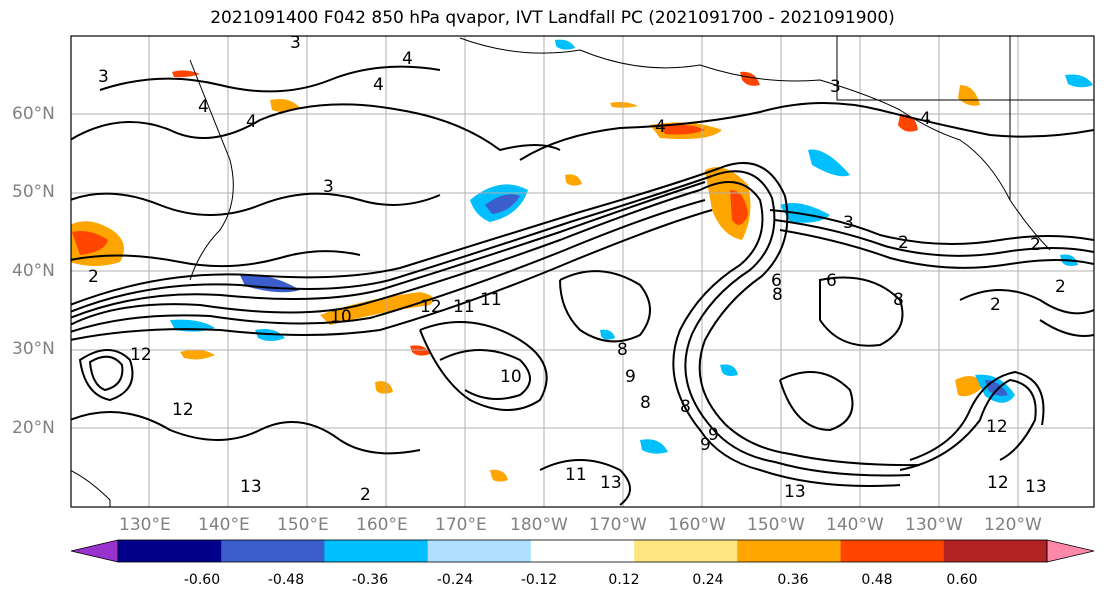 Image resolution: width=1105 pixels, height=601 pixels. Describe the element at coordinates (1013, 525) in the screenshot. I see `lon-label-120w: 120°W` at that location.